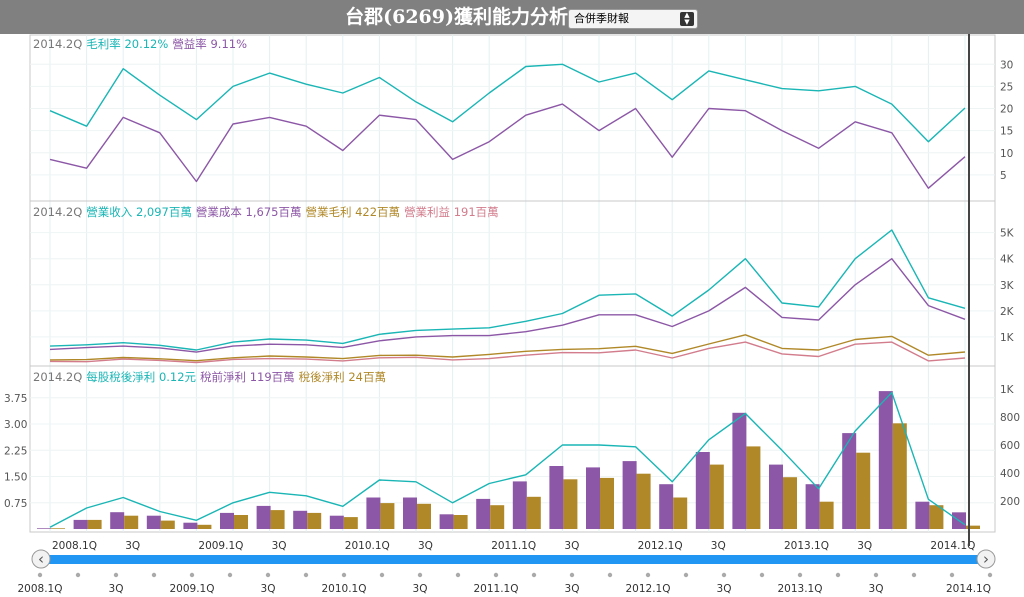 This screenshot has height=597, width=1024. I want to click on navigator-right-button, so click(986, 559).